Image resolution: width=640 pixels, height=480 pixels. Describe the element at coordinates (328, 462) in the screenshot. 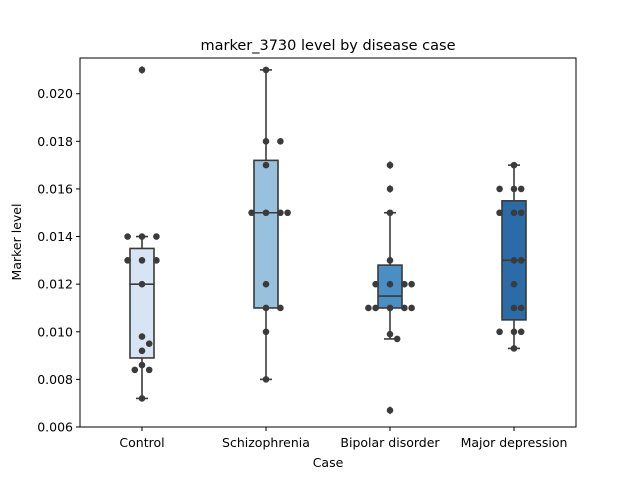

I see `x-axis-label: Case` at that location.